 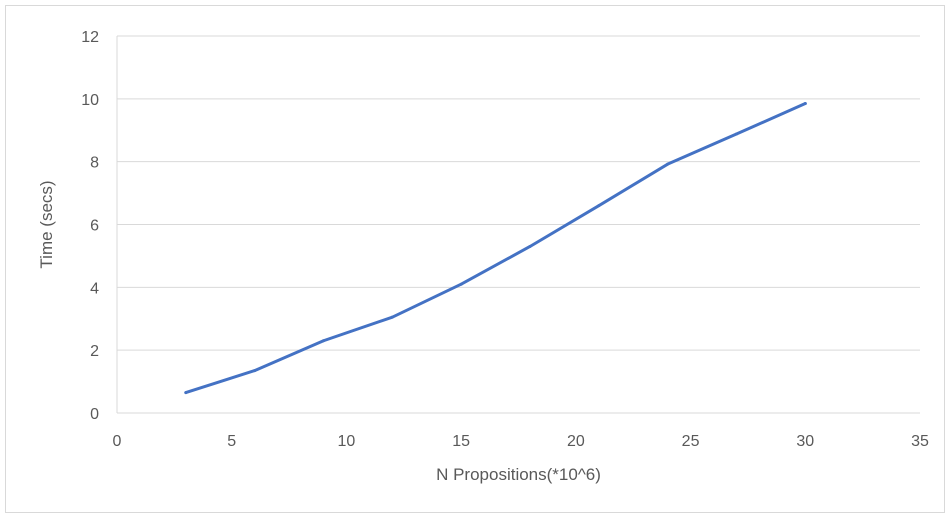 I want to click on x-tick-label: 5, so click(x=231, y=441).